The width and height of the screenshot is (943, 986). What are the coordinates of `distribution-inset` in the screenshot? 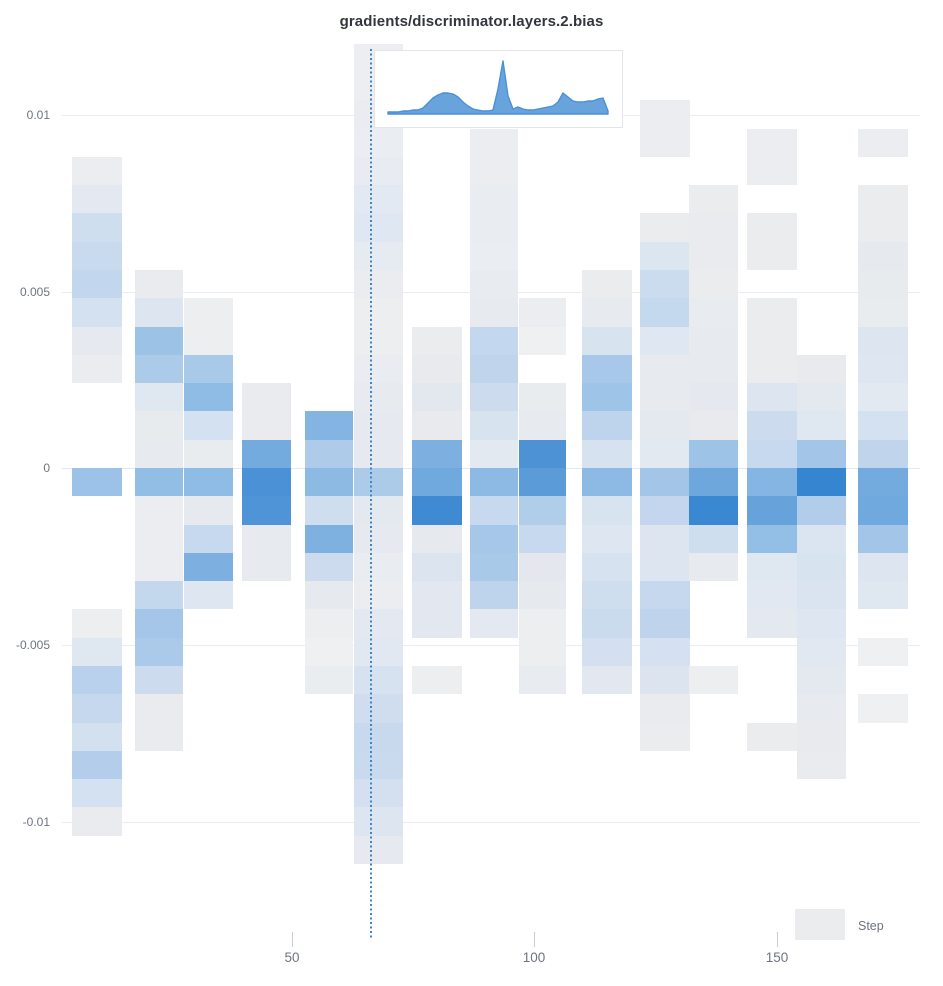 It's located at (498, 89).